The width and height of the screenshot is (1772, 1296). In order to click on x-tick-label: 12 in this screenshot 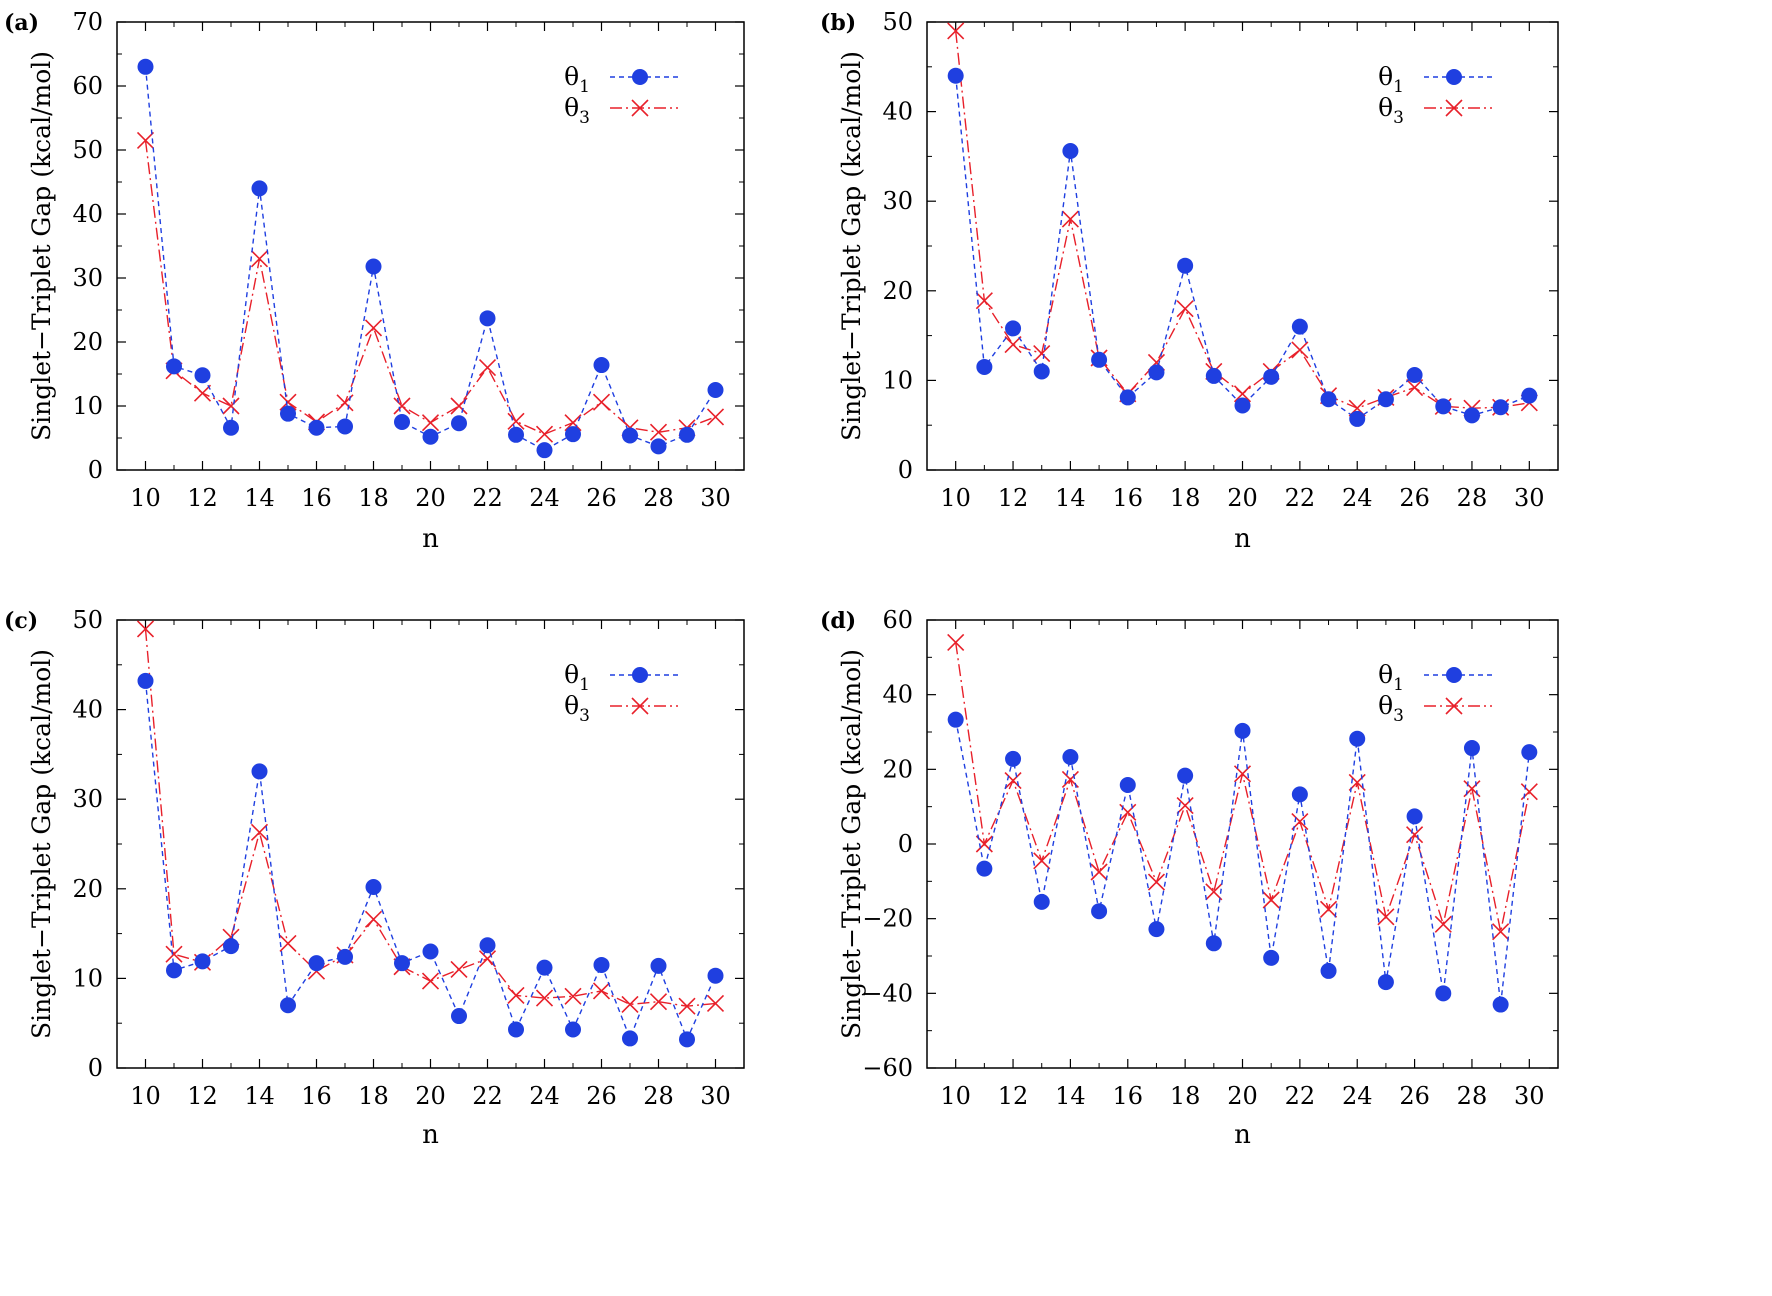, I will do `click(202, 498)`.